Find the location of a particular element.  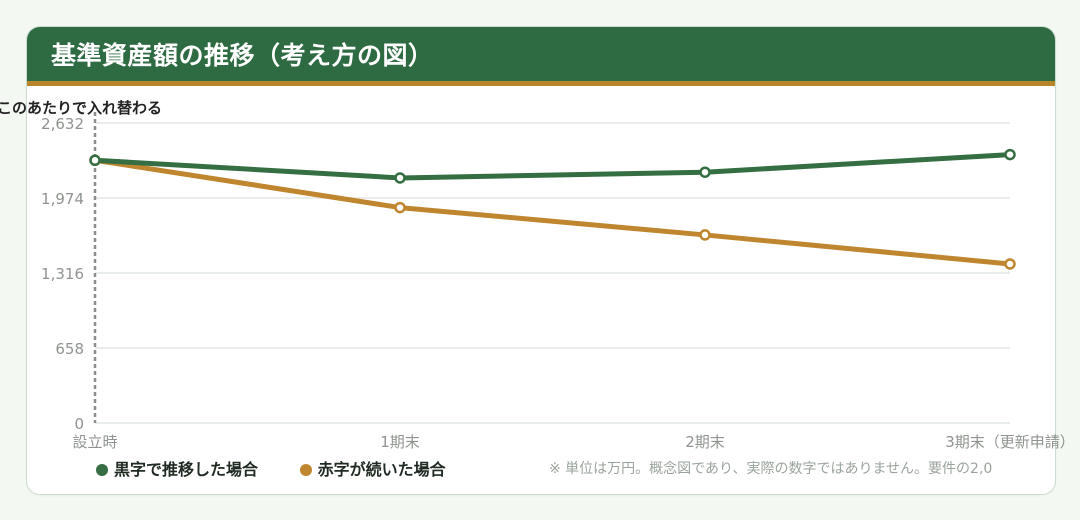

legend-label-profit: 黒字で推移した場合 is located at coordinates (186, 469).